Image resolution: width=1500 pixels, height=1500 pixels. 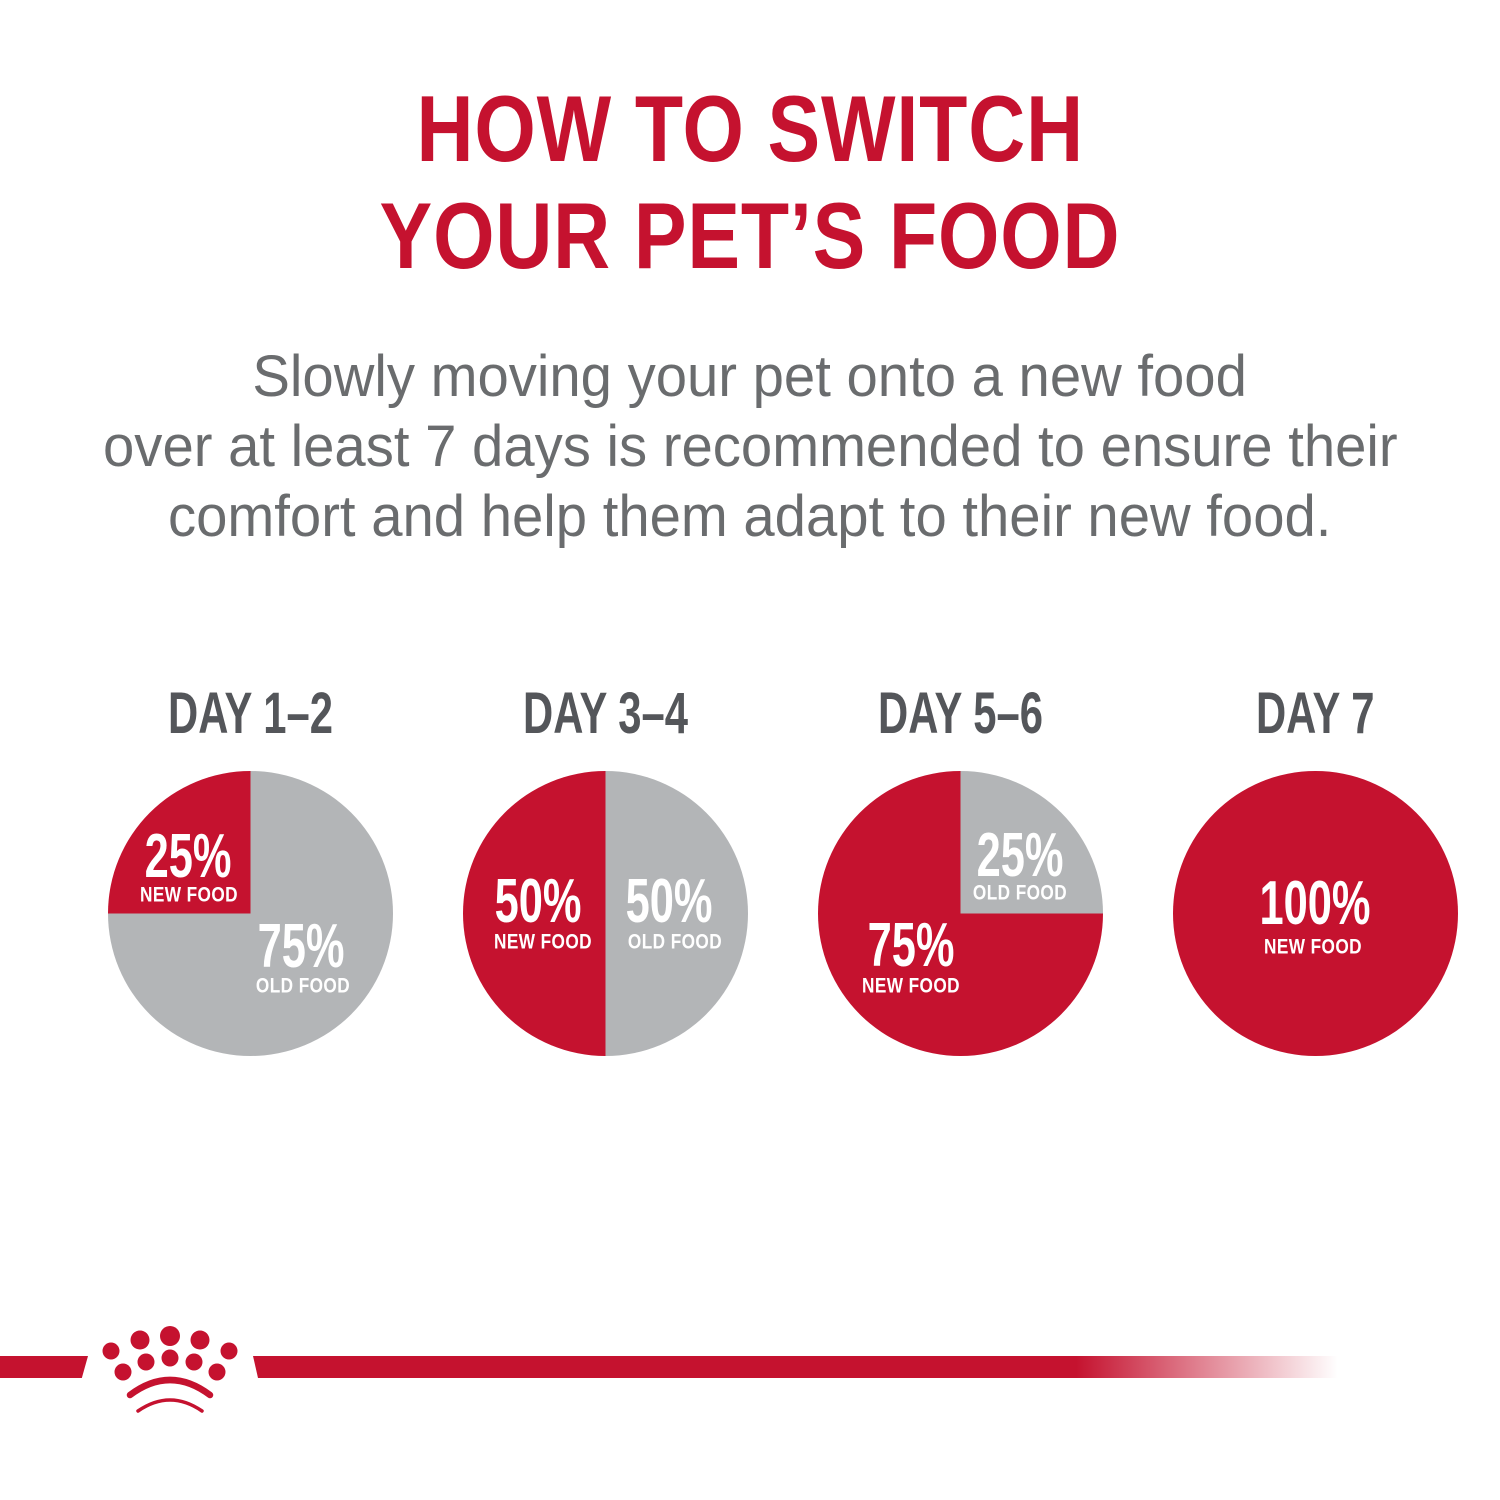 I want to click on day-group-3-4: DAY 3–4 50% NEW FOOD 50% OLD FOOD, so click(x=605, y=945).